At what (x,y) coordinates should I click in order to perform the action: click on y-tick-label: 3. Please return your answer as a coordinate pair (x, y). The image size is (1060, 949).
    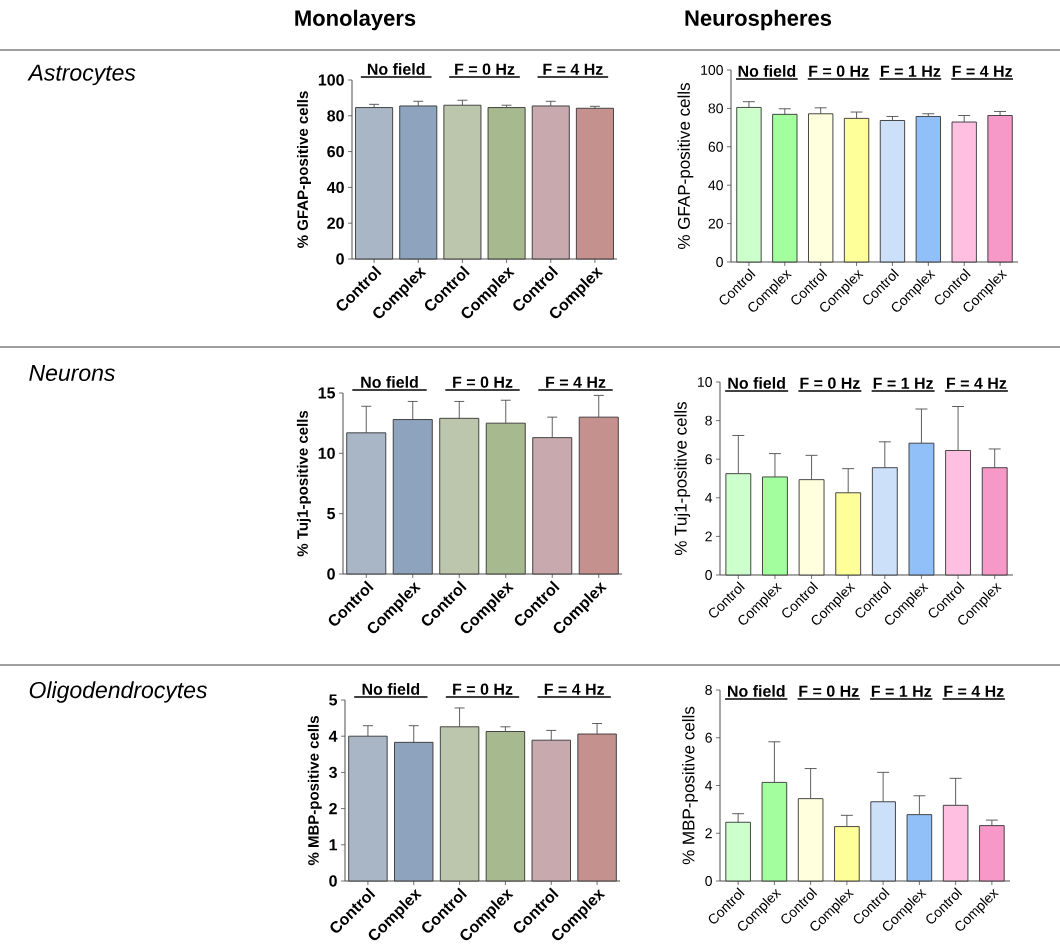
    Looking at the image, I should click on (332, 772).